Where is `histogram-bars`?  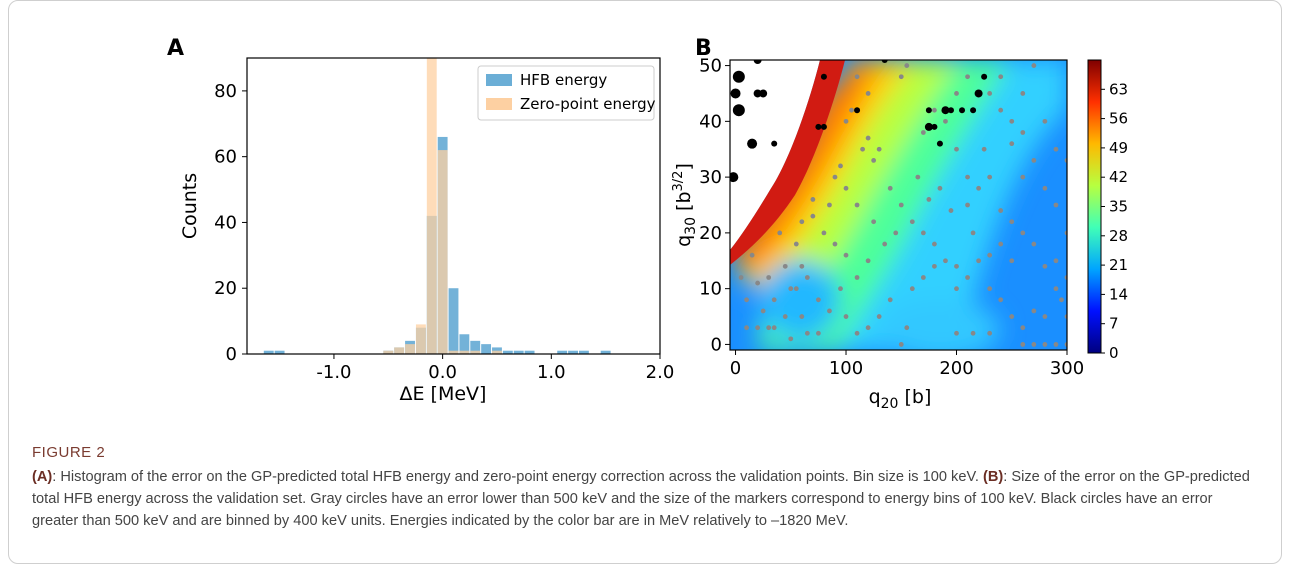
histogram-bars is located at coordinates (437, 206).